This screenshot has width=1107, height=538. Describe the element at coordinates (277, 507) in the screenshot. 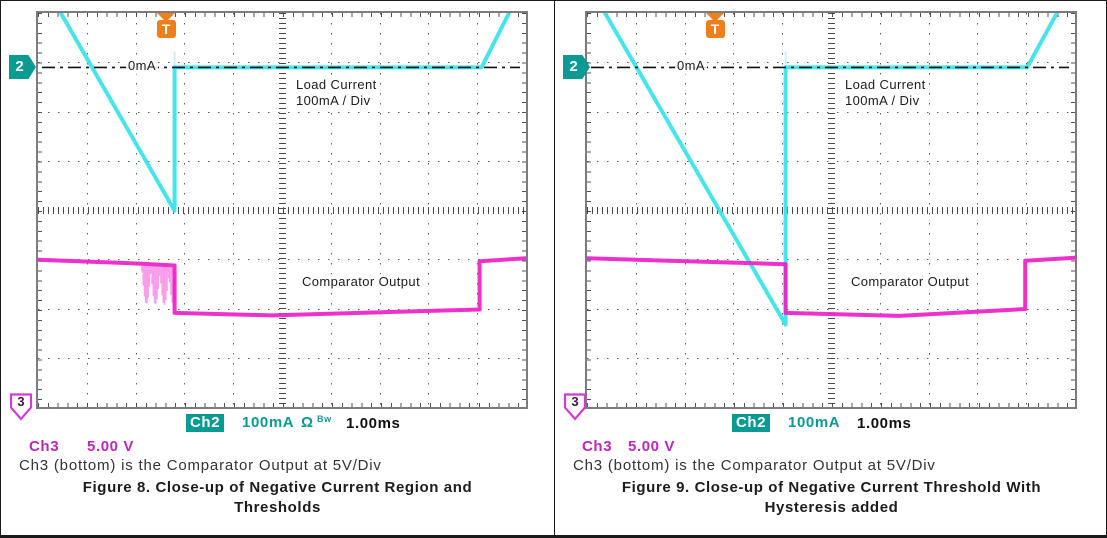

I see `figure-caption-line2: Thresholds` at that location.